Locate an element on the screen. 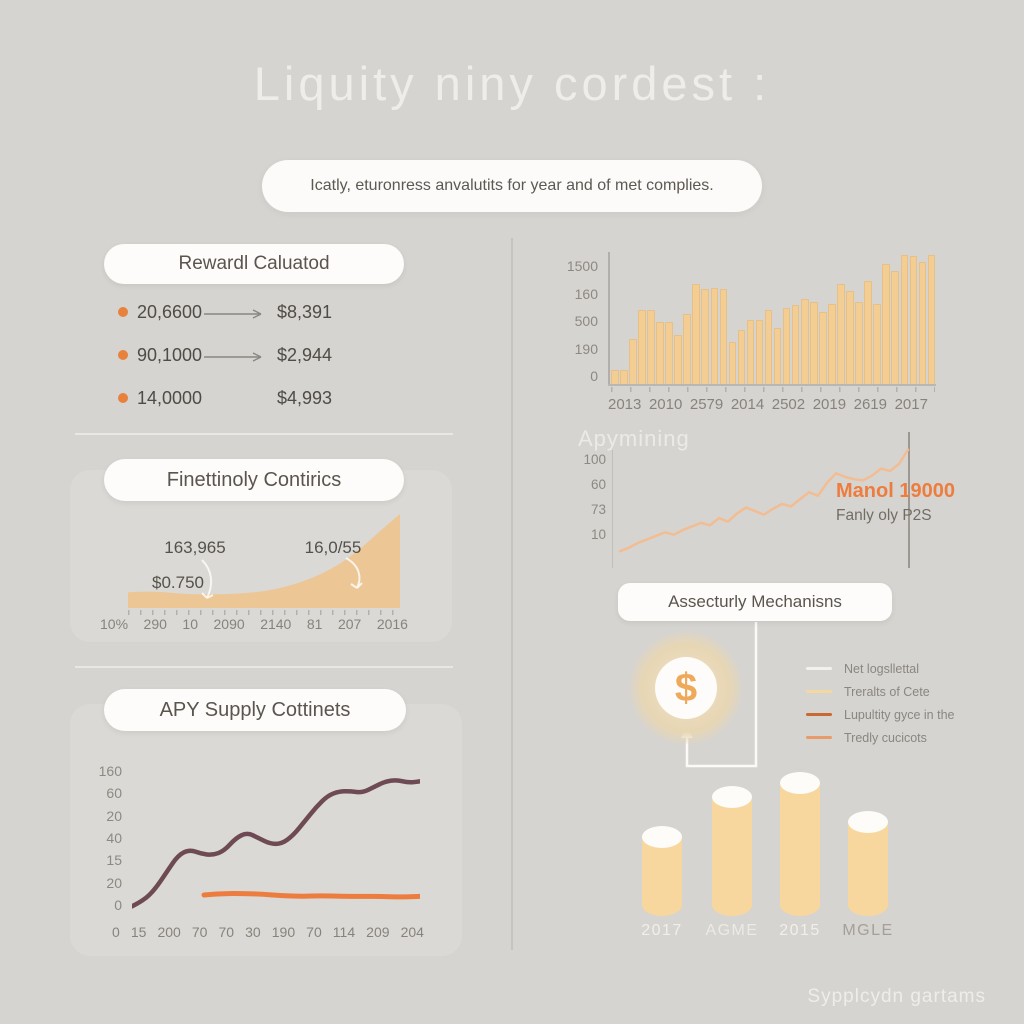  apy-main-line is located at coordinates (276, 843).